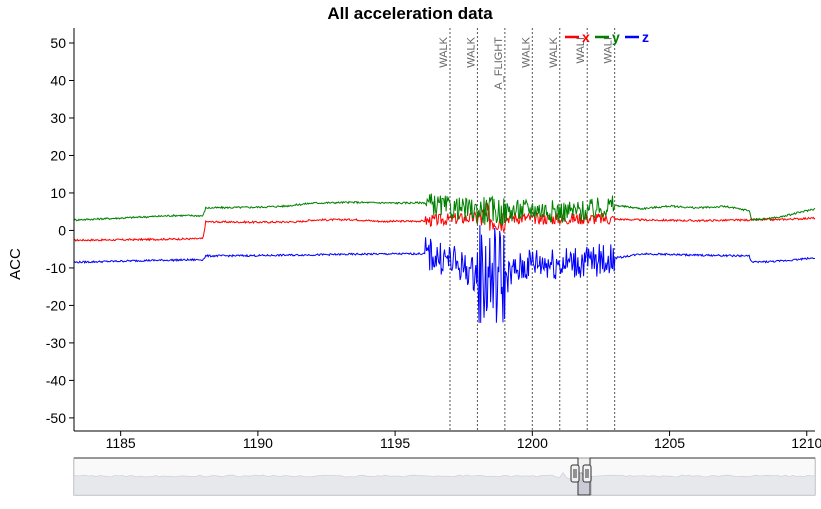 The width and height of the screenshot is (821, 509). What do you see at coordinates (326, 476) in the screenshot?
I see `navigator-mask-left` at bounding box center [326, 476].